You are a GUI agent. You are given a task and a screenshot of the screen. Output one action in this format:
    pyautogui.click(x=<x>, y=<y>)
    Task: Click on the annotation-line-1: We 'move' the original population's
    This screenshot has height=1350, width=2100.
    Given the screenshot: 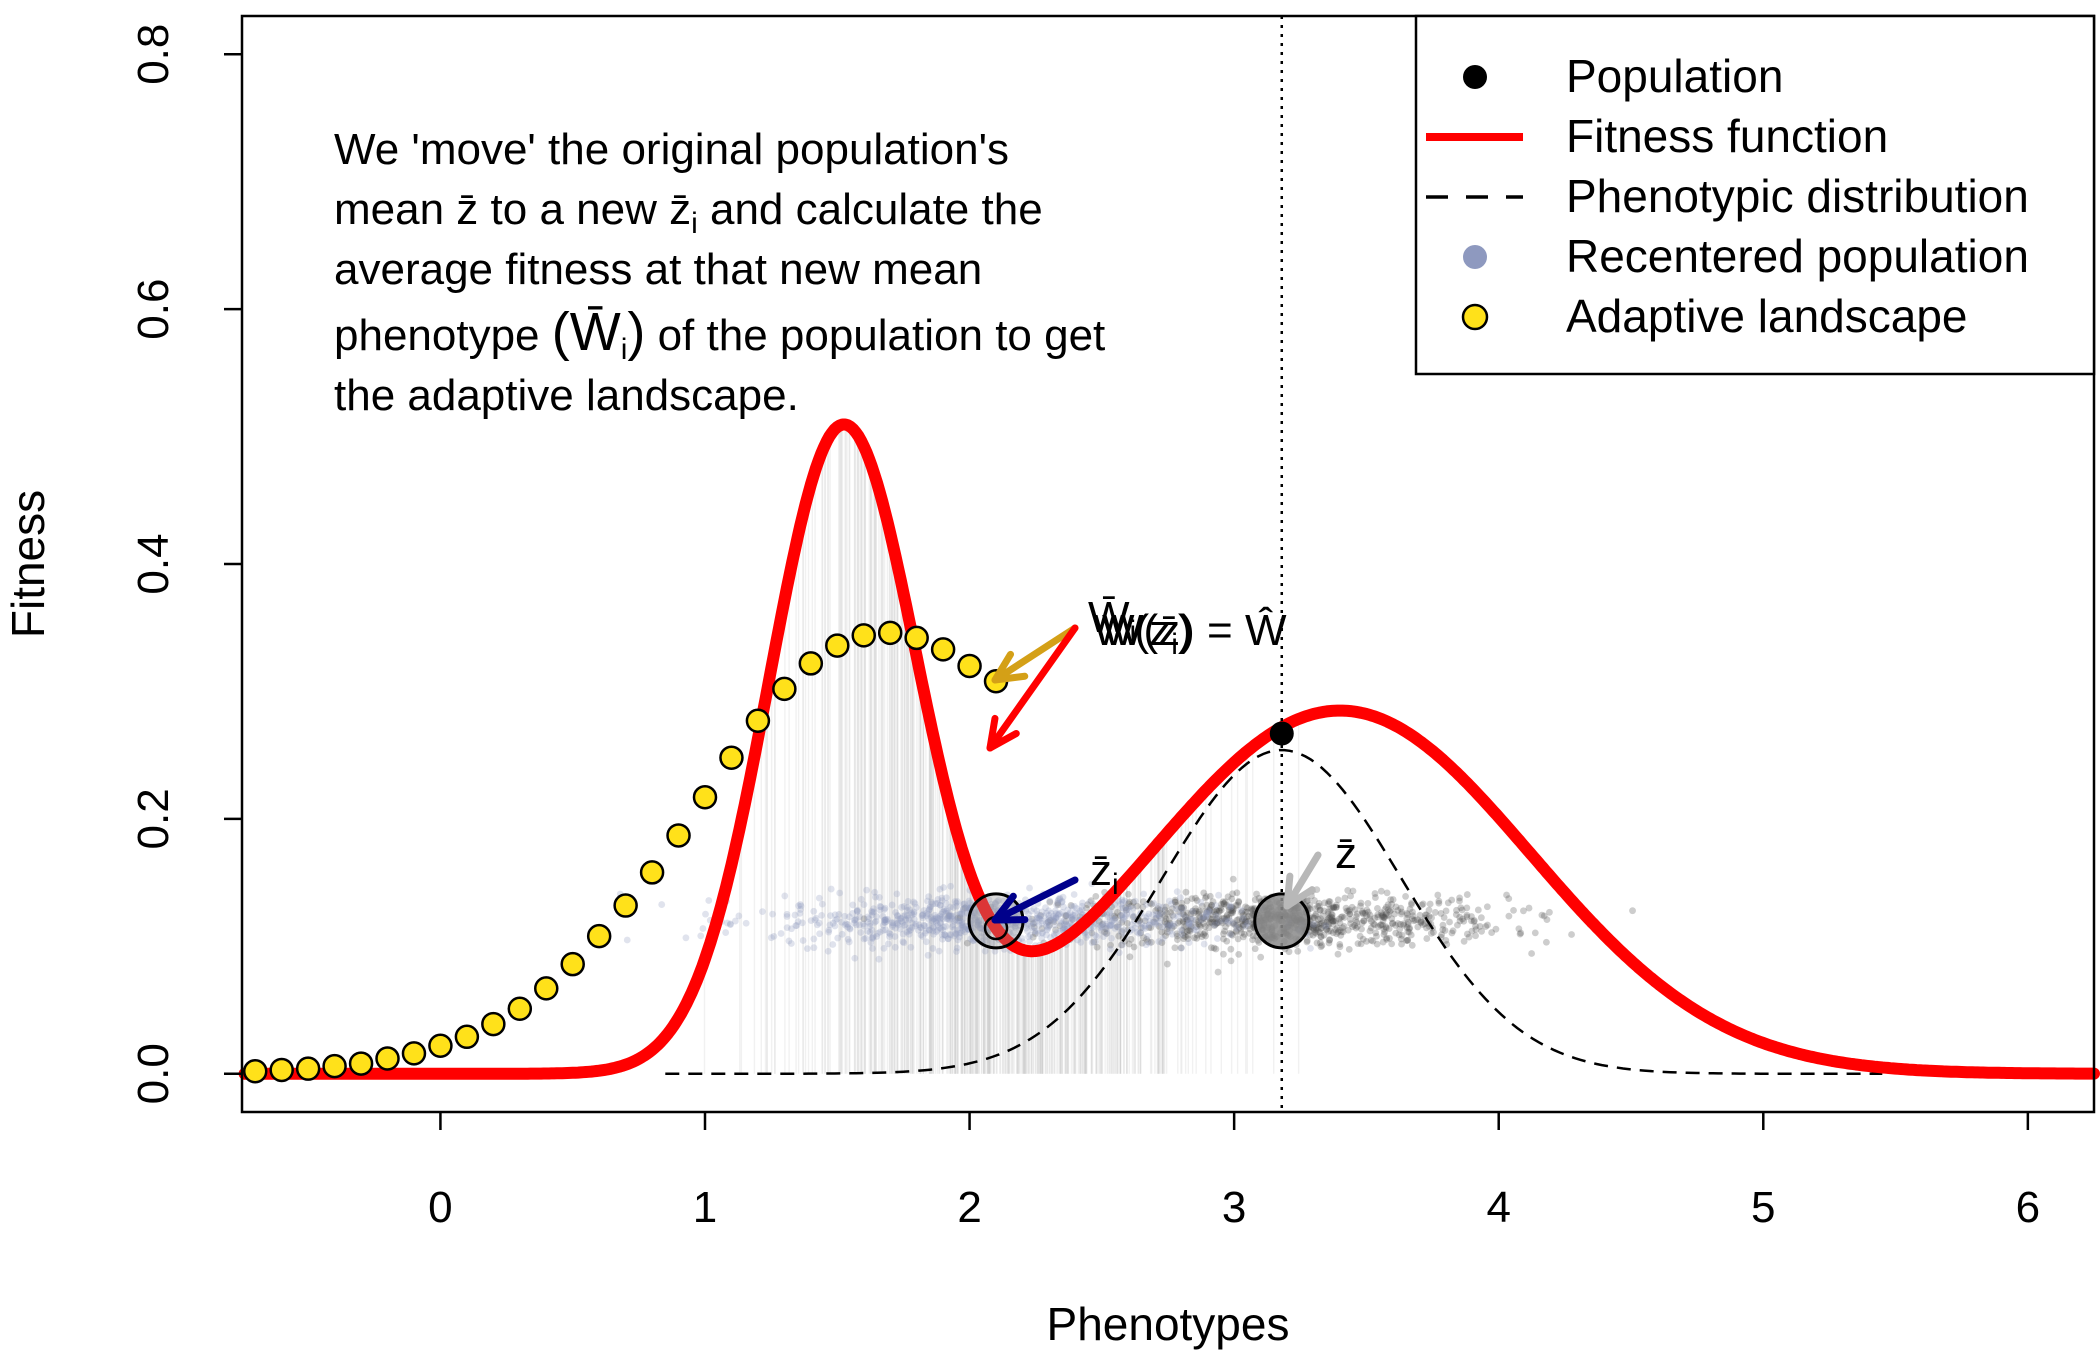 What is the action you would take?
    pyautogui.click(x=671, y=149)
    